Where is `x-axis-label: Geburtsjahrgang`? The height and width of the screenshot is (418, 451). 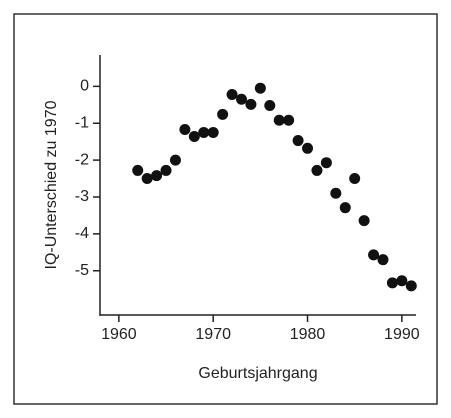 x-axis-label: Geburtsjahrgang is located at coordinates (257, 373).